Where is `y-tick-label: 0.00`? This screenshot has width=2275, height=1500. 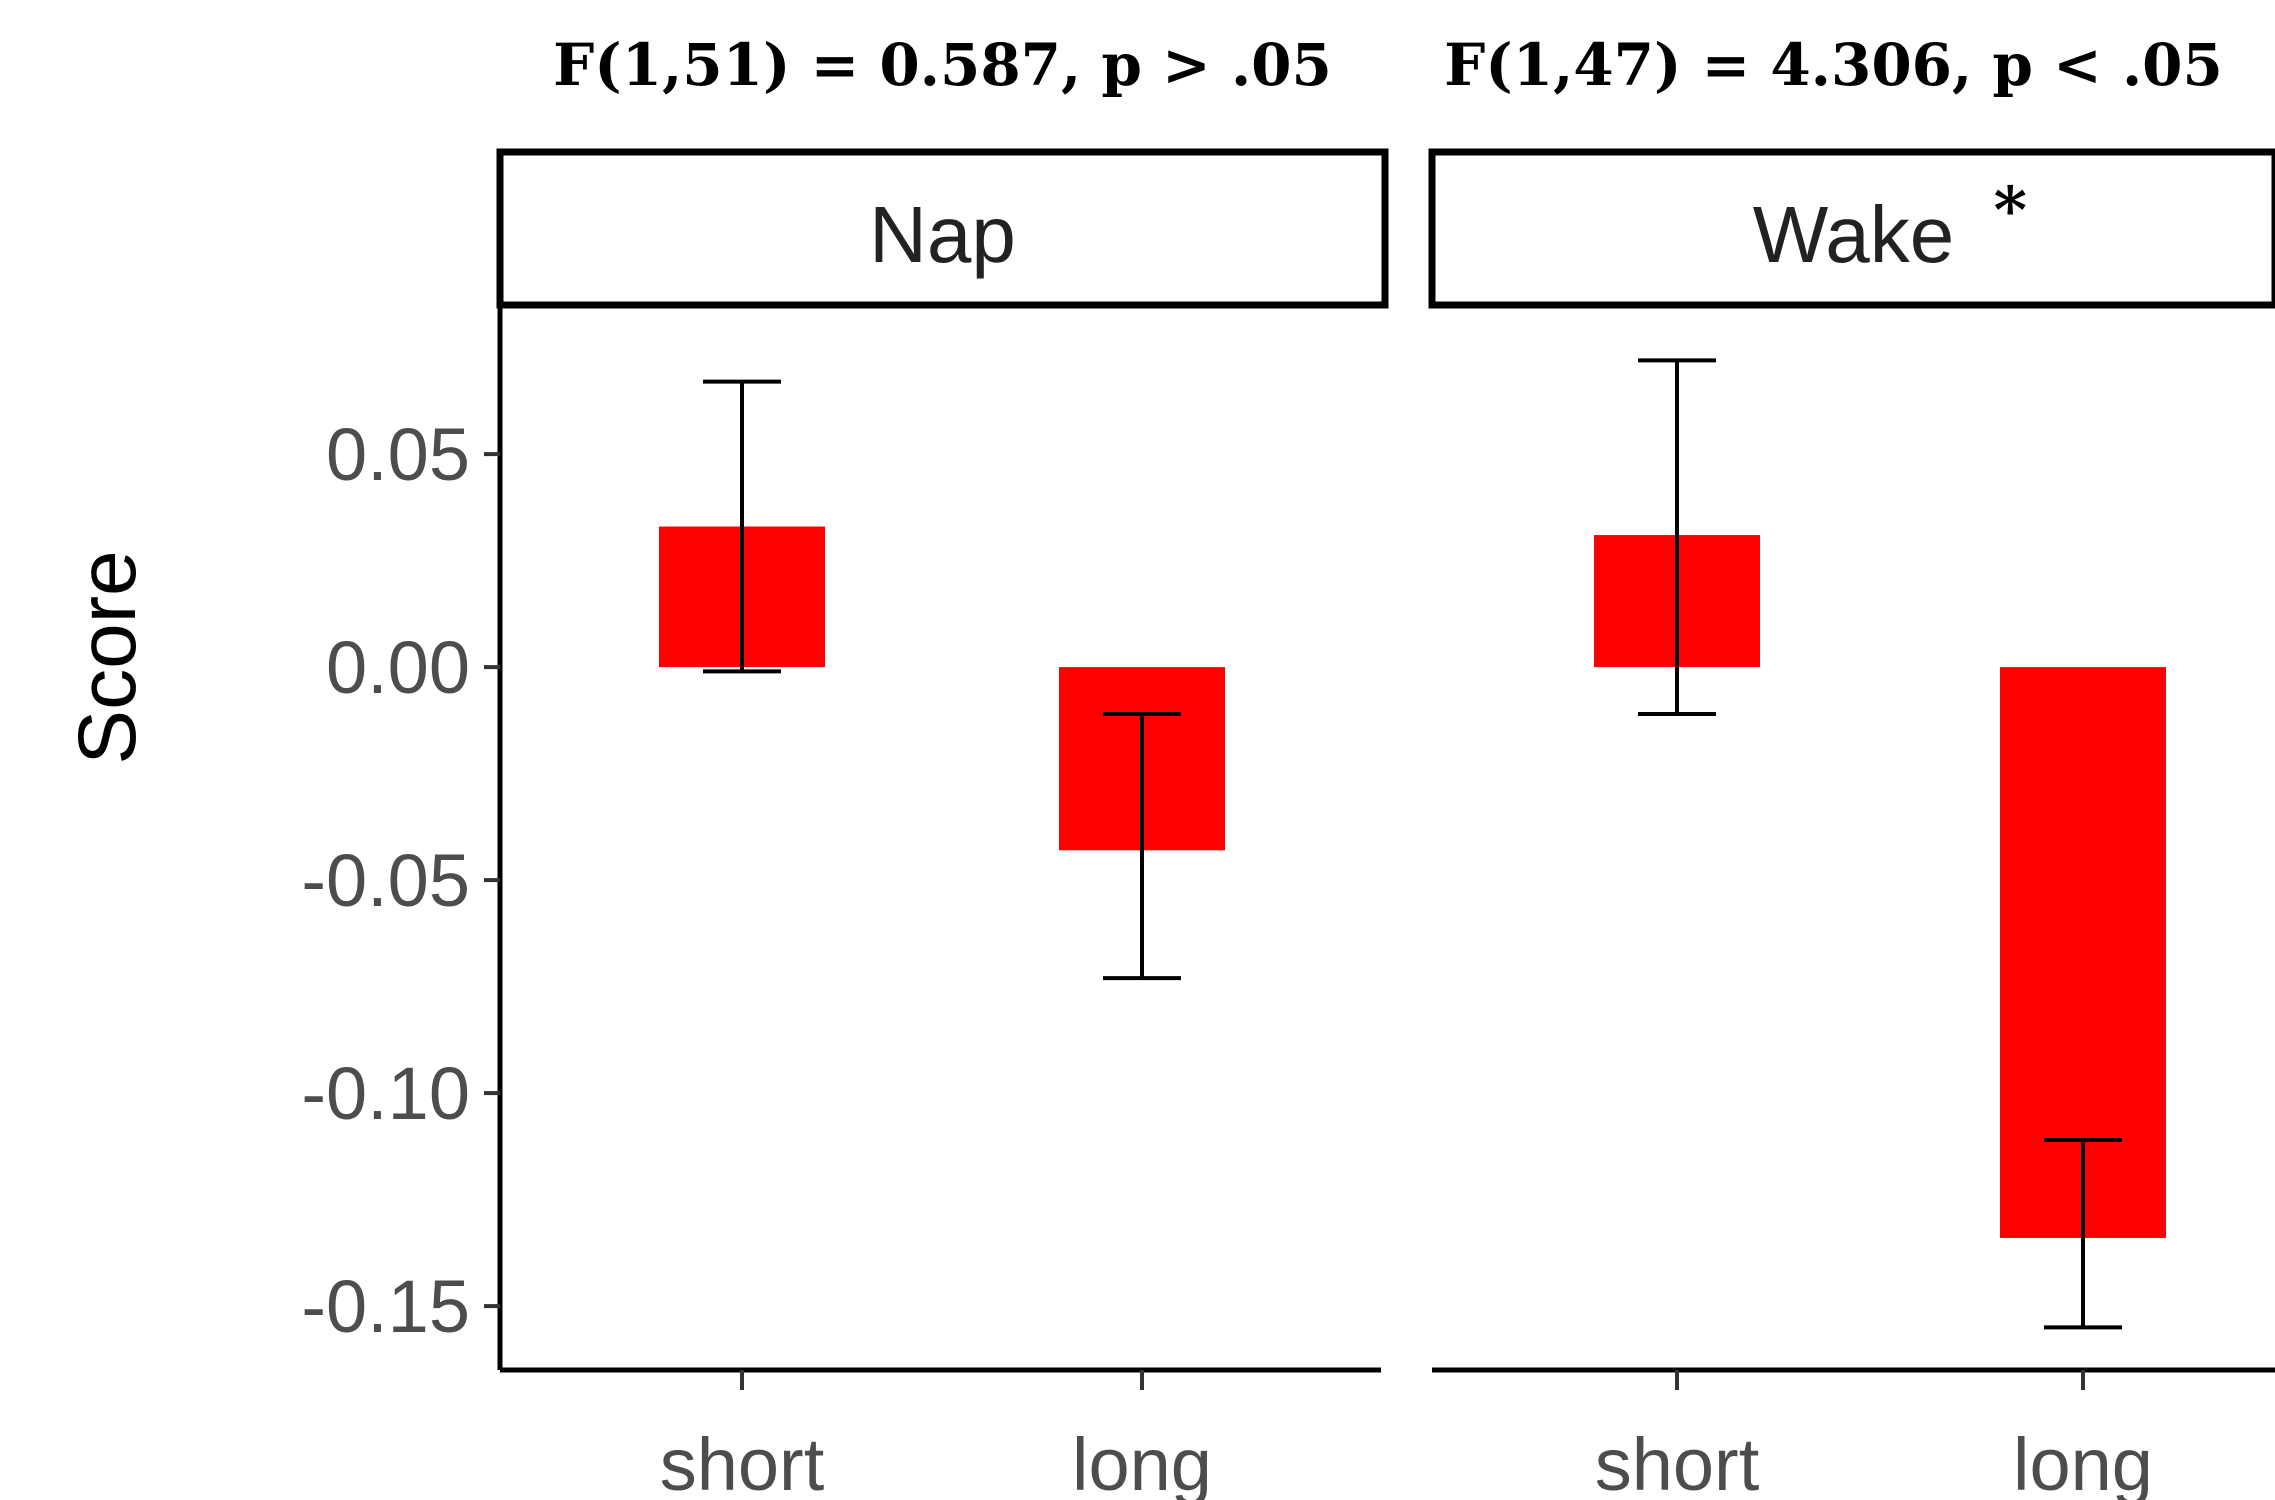
y-tick-label: 0.00 is located at coordinates (398, 667).